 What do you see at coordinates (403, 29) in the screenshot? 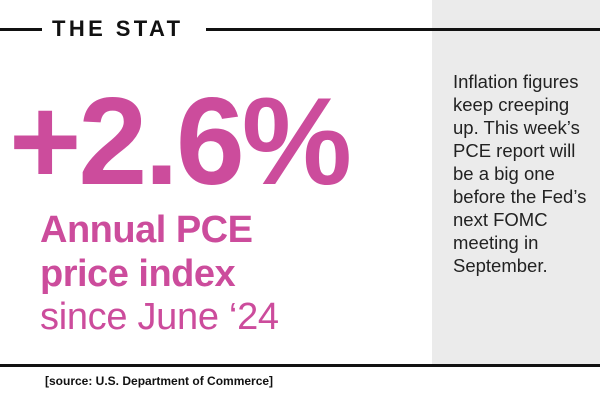
I see `header-rule-right` at bounding box center [403, 29].